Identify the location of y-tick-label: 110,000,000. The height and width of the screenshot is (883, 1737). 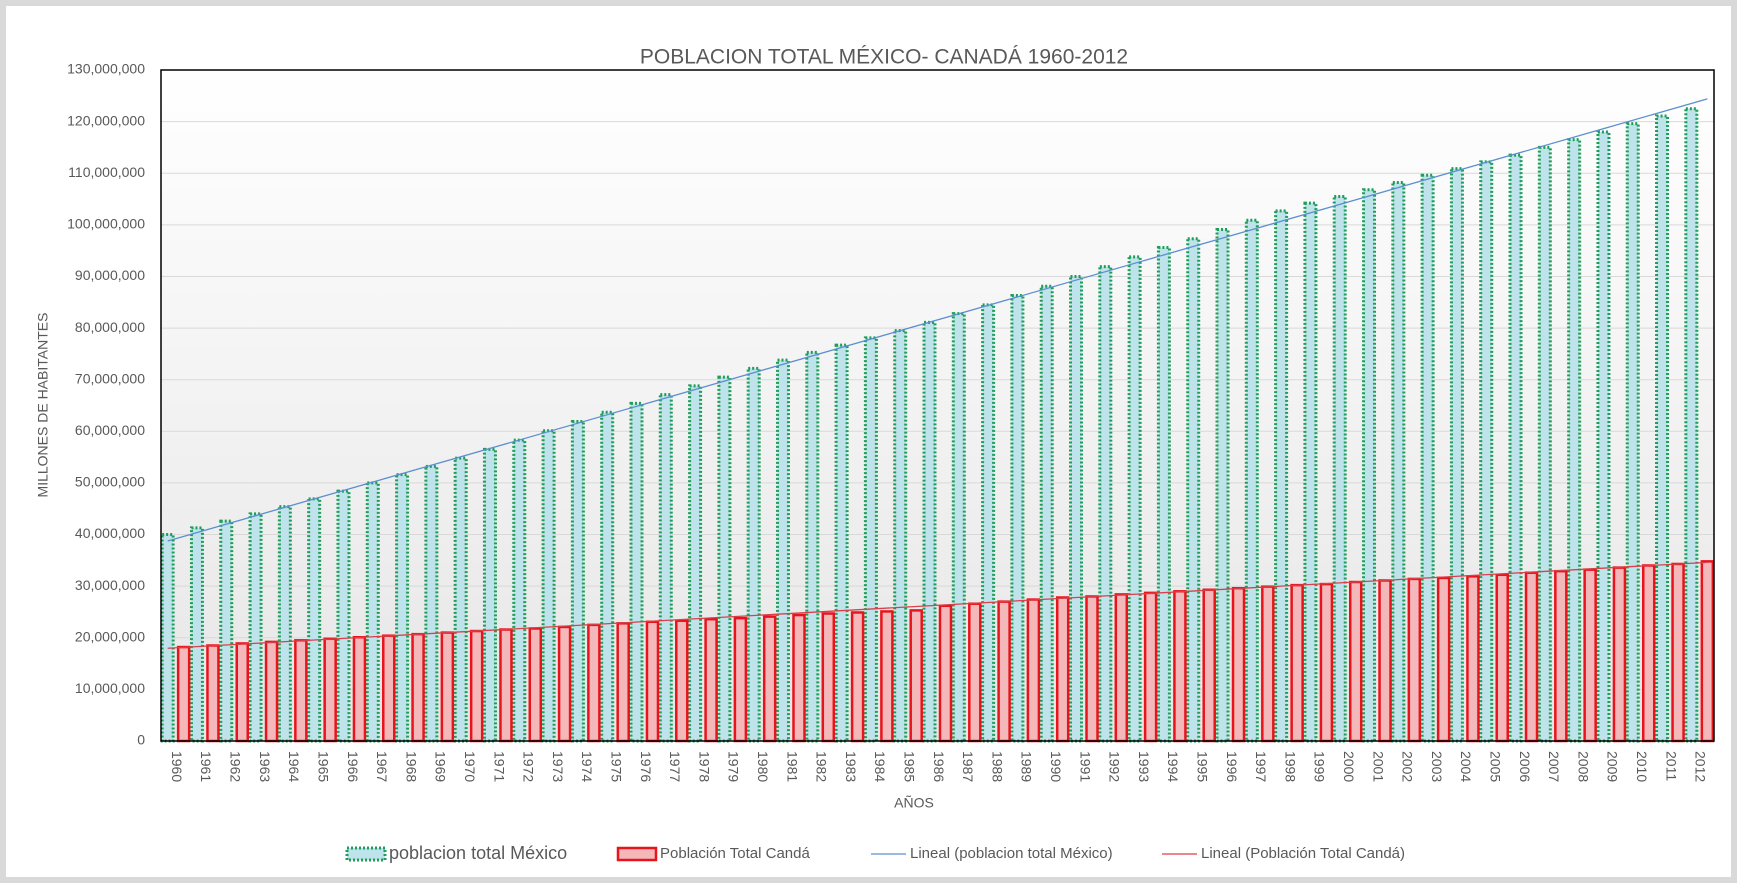
(106, 172).